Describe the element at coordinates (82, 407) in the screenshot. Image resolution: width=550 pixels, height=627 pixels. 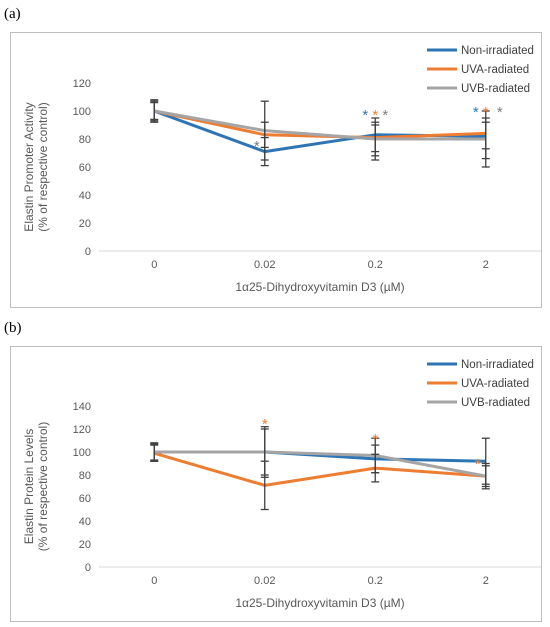
I see `y-tick-label: 140` at that location.